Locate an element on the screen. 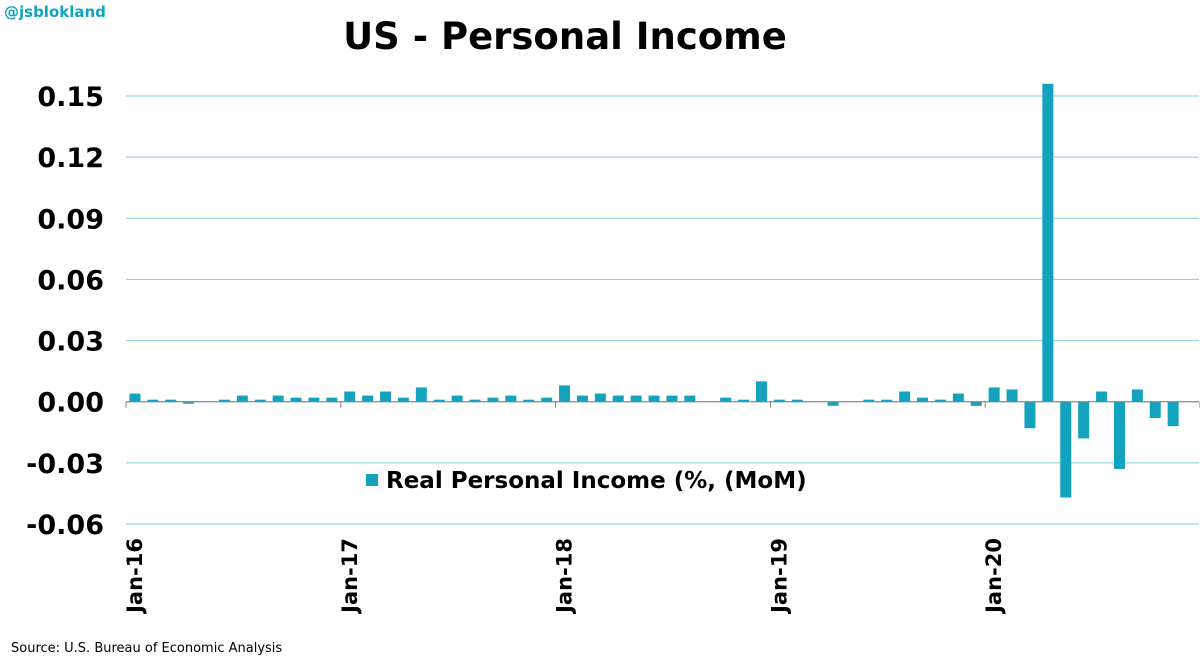 The image size is (1200, 657). y-tick-label: 0.00 is located at coordinates (70, 403).